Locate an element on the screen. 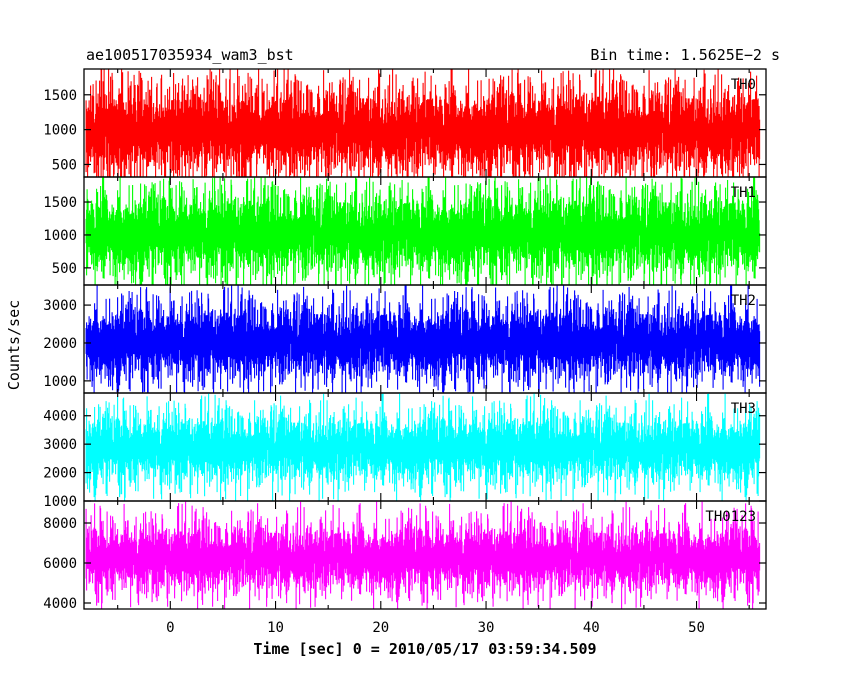 The height and width of the screenshot is (680, 850). x-tick-label: 10 is located at coordinates (275, 628).